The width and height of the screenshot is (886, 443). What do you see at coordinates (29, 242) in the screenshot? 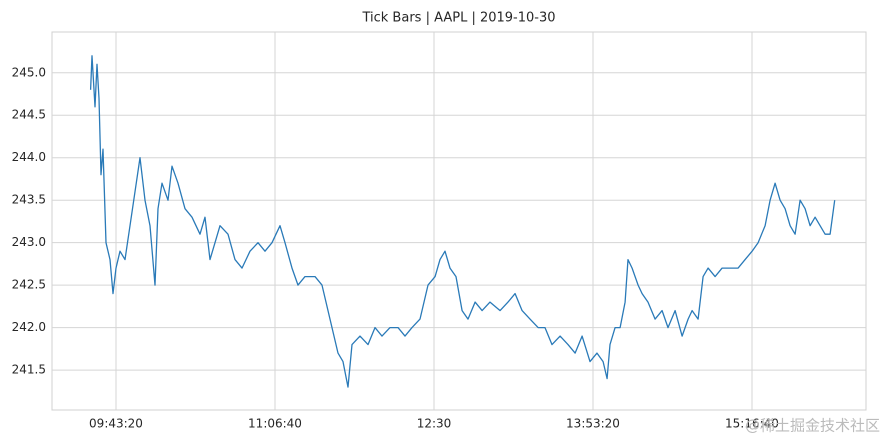
I see `y-tick-label: 243.0` at bounding box center [29, 242].